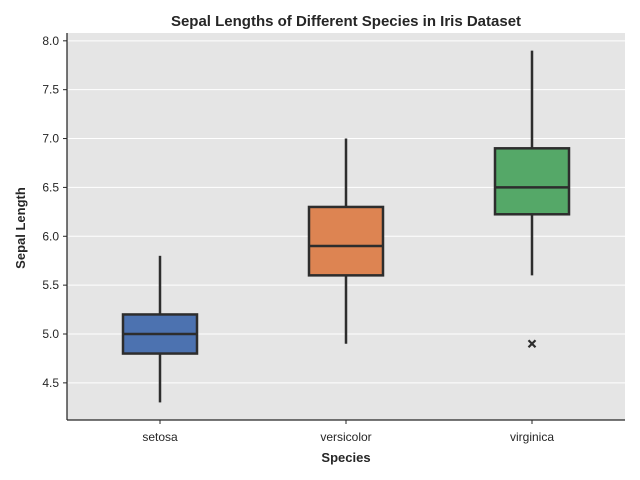  I want to click on y-tick-label: 4.5, so click(50, 383).